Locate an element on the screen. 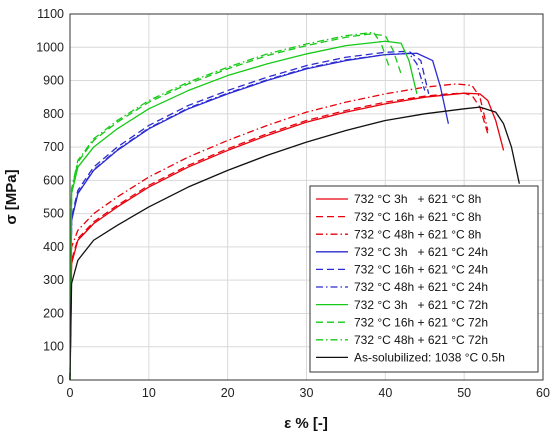  x-axis-label: ε % [-] is located at coordinates (306, 423).